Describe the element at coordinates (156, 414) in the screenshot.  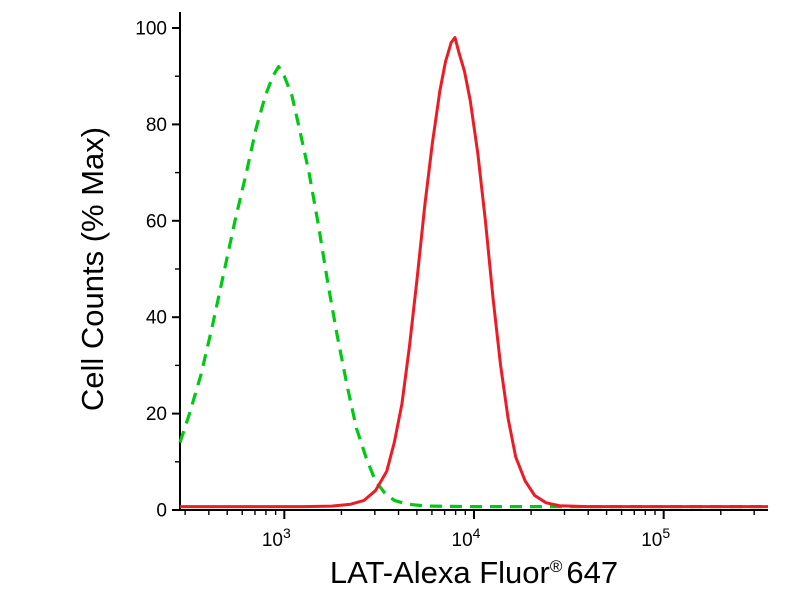
I see `y-tick-label: 20` at that location.